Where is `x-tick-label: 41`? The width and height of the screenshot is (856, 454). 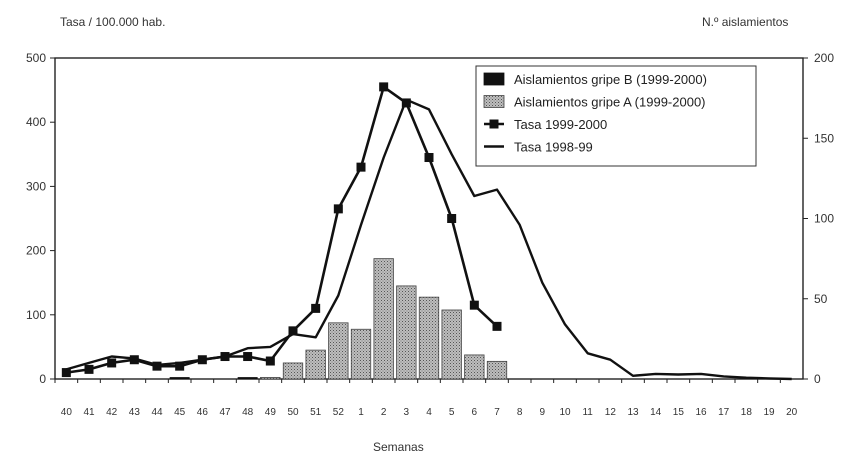 x-tick-label: 41 is located at coordinates (89, 412).